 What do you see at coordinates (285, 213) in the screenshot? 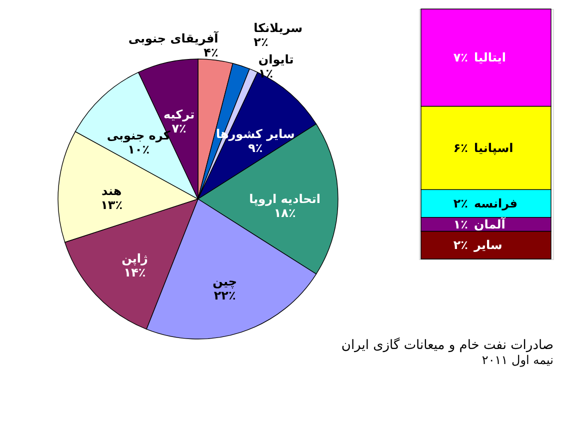
I see `data-label: ۱۸٪` at bounding box center [285, 213].